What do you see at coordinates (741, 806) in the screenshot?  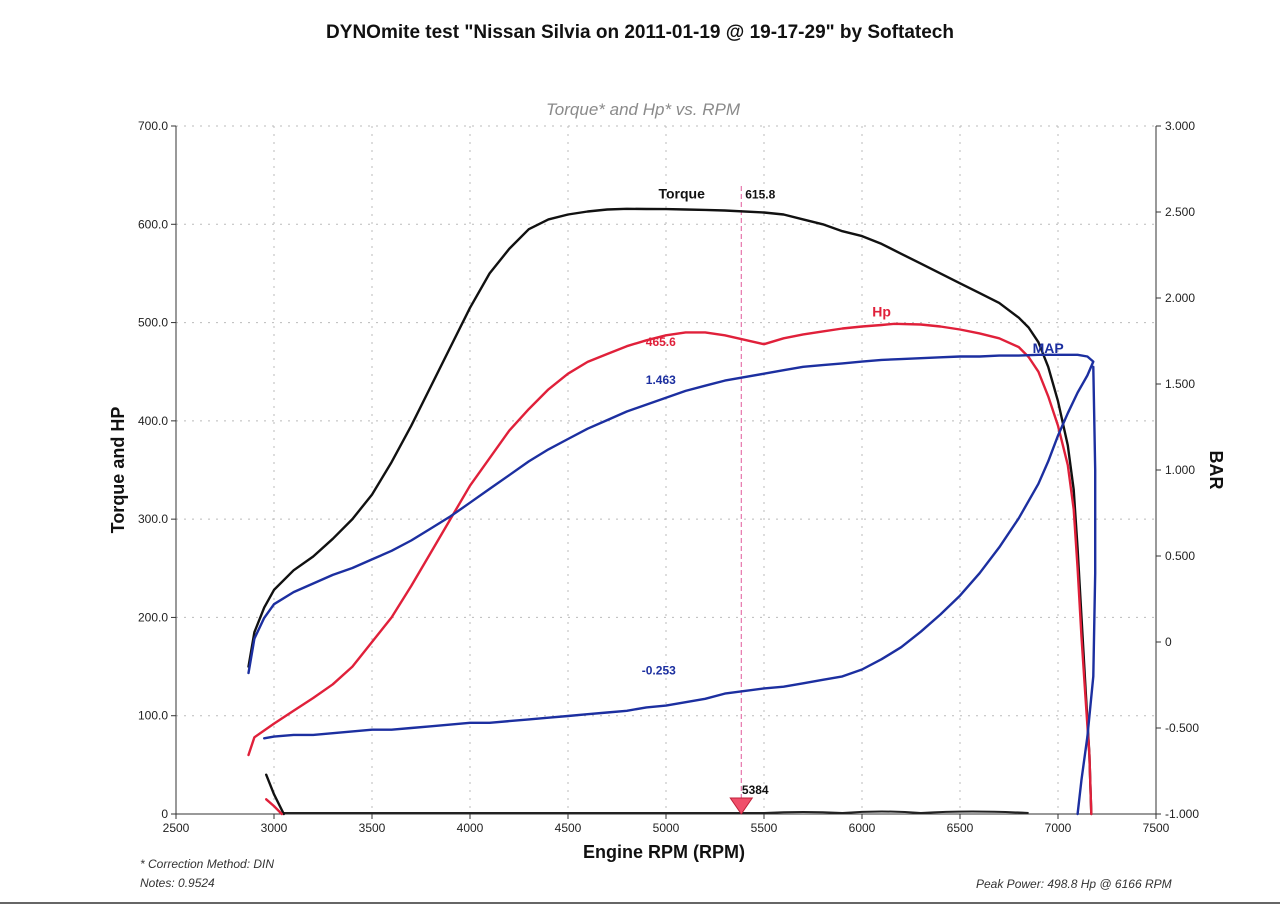 I see `rpm-cursor-marker` at bounding box center [741, 806].